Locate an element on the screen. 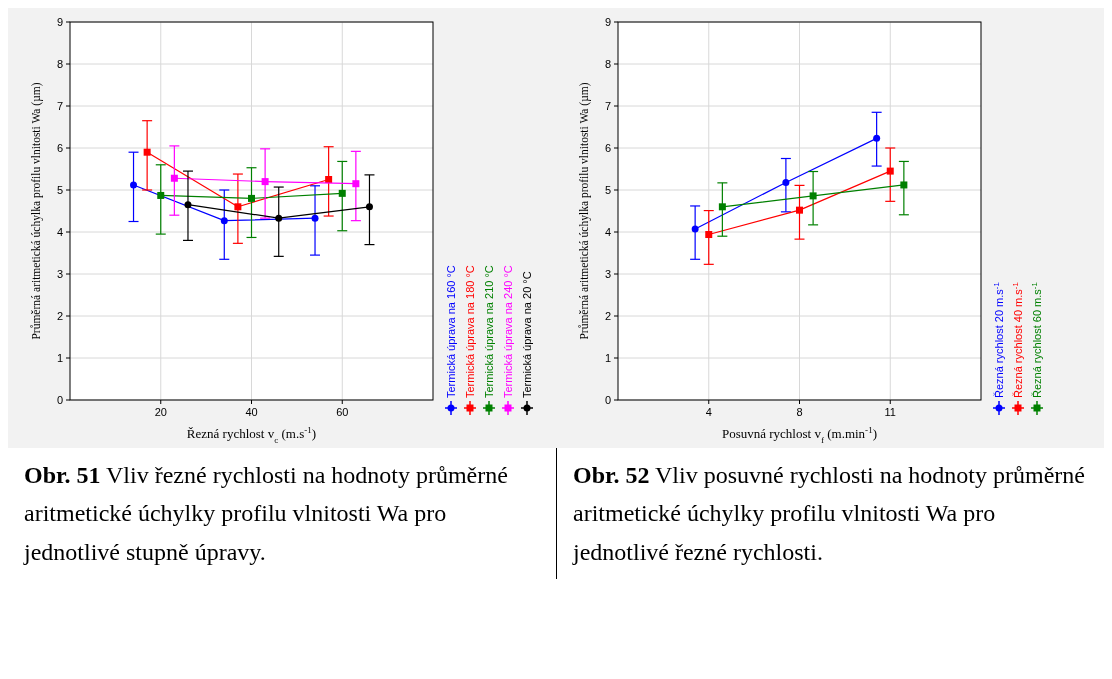 This screenshot has height=679, width=1112. x-axis-title: Posuvná rychlost v$_{f}$ (m.min$^{-1}$) is located at coordinates (799, 435).